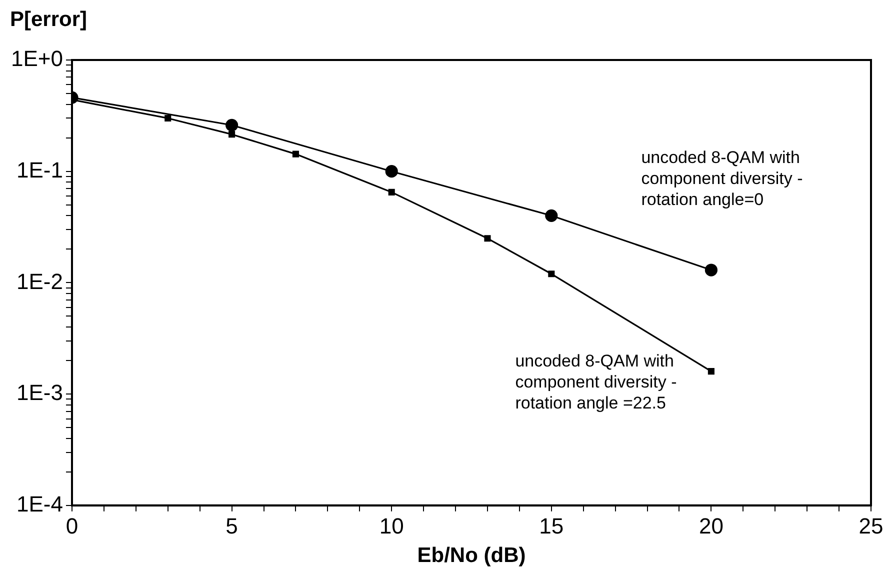 This screenshot has height=577, width=895. I want to click on y-tick-label: 1E-1, so click(39, 169).